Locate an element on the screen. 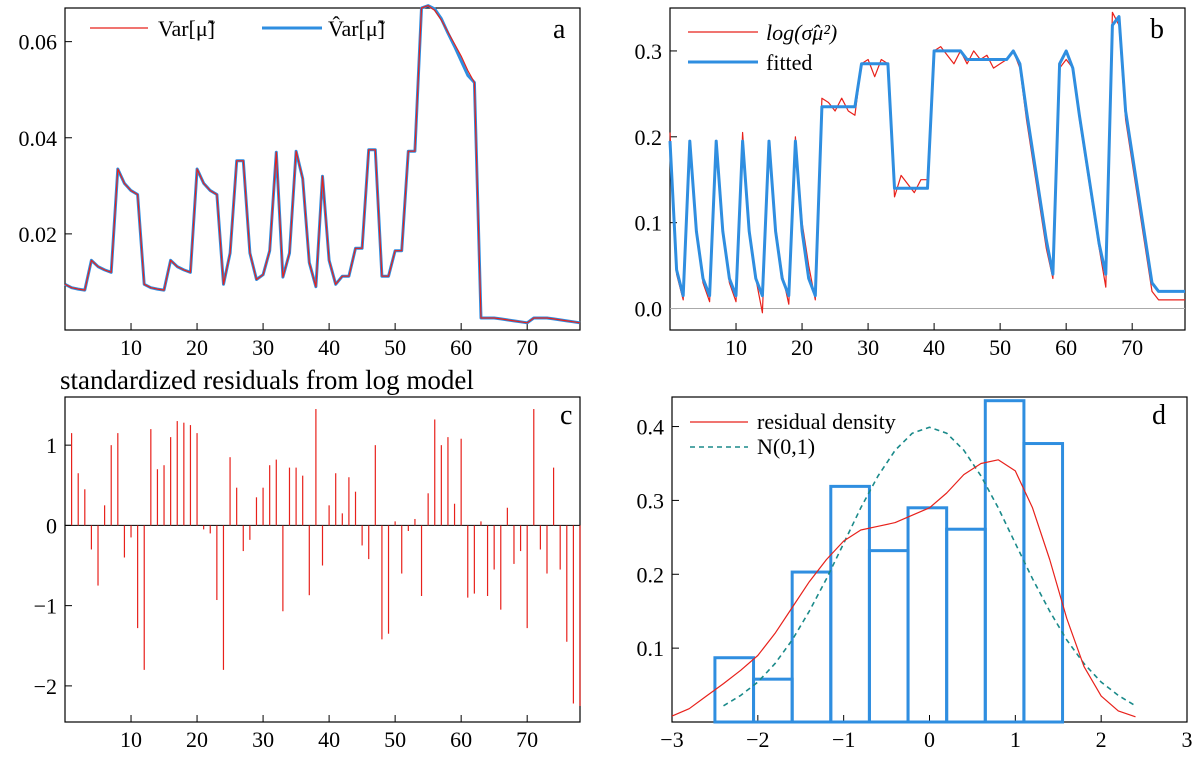 The width and height of the screenshot is (1200, 762). series-line-normal is located at coordinates (929, 566).